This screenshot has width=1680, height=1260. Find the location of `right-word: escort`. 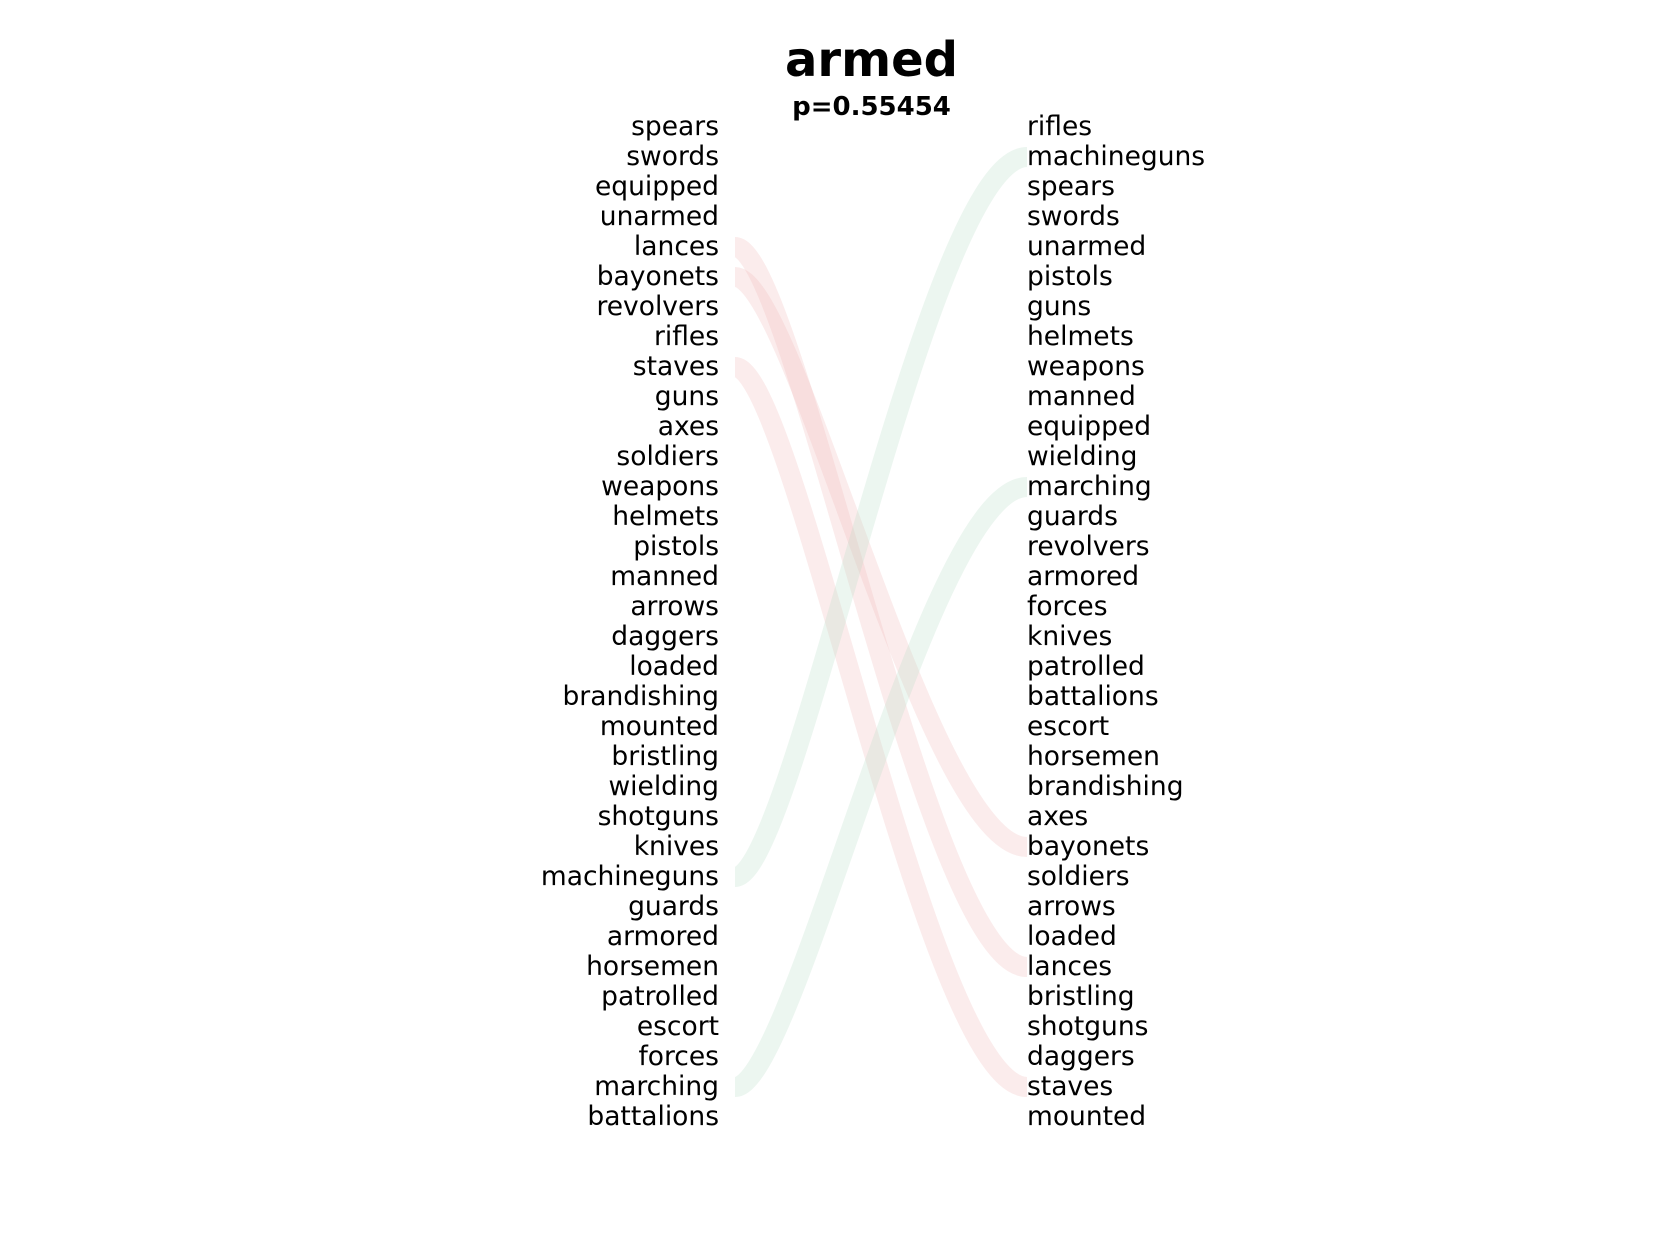

right-word: escort is located at coordinates (1068, 726).